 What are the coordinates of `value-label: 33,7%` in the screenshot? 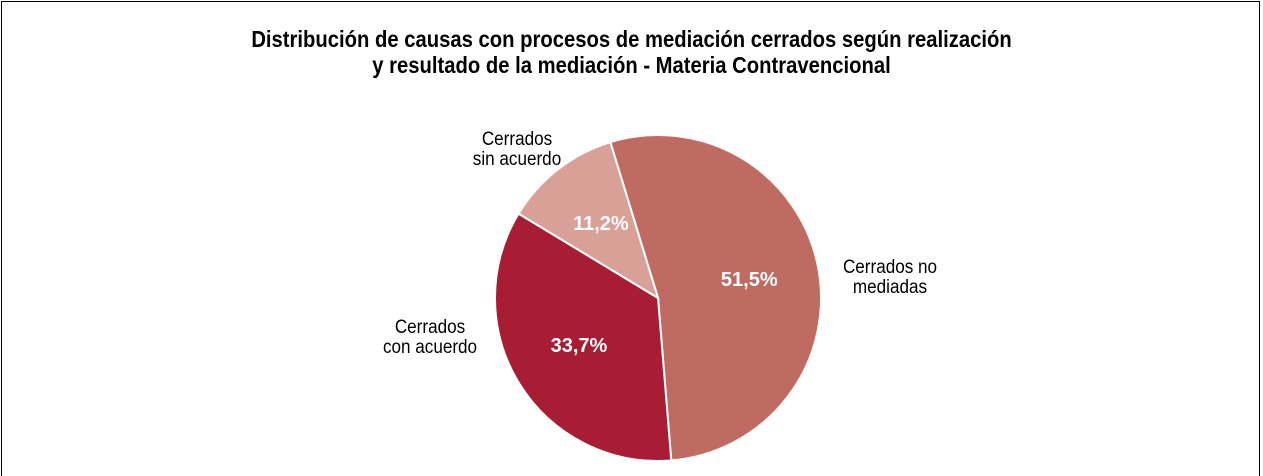 It's located at (579, 346).